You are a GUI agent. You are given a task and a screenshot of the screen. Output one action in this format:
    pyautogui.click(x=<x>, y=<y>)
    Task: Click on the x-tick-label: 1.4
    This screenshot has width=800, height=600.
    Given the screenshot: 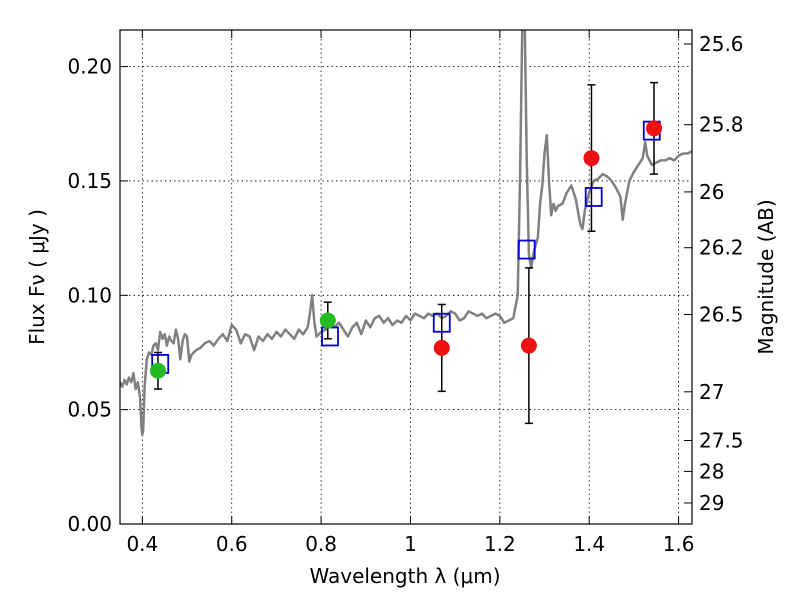 What is the action you would take?
    pyautogui.click(x=589, y=544)
    